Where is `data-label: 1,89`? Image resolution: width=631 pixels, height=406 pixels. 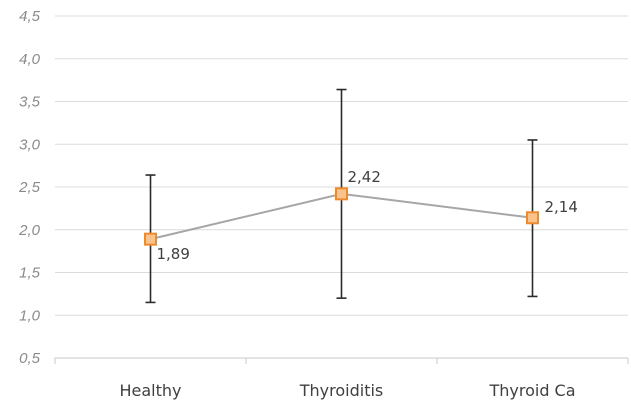 data-label: 1,89 is located at coordinates (173, 254).